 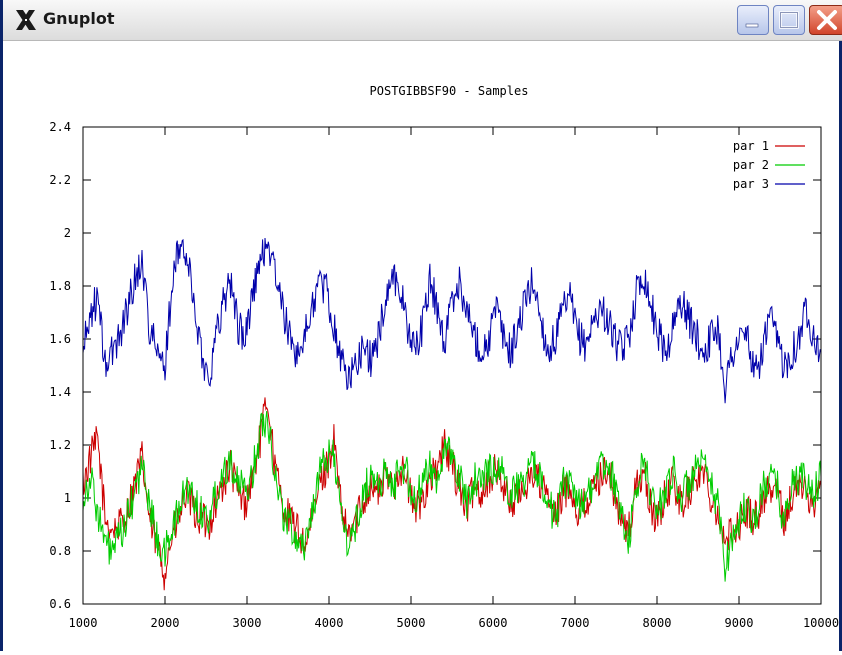 I want to click on y-tick-label: 2.2, so click(x=60, y=180).